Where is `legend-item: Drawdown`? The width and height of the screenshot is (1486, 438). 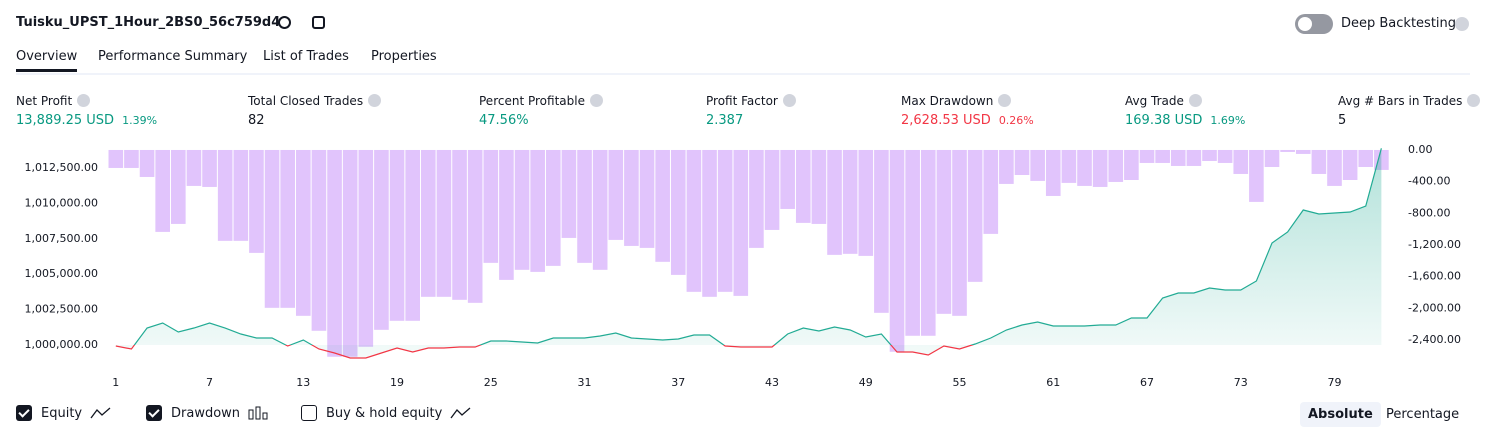 legend-item: Drawdown is located at coordinates (208, 413).